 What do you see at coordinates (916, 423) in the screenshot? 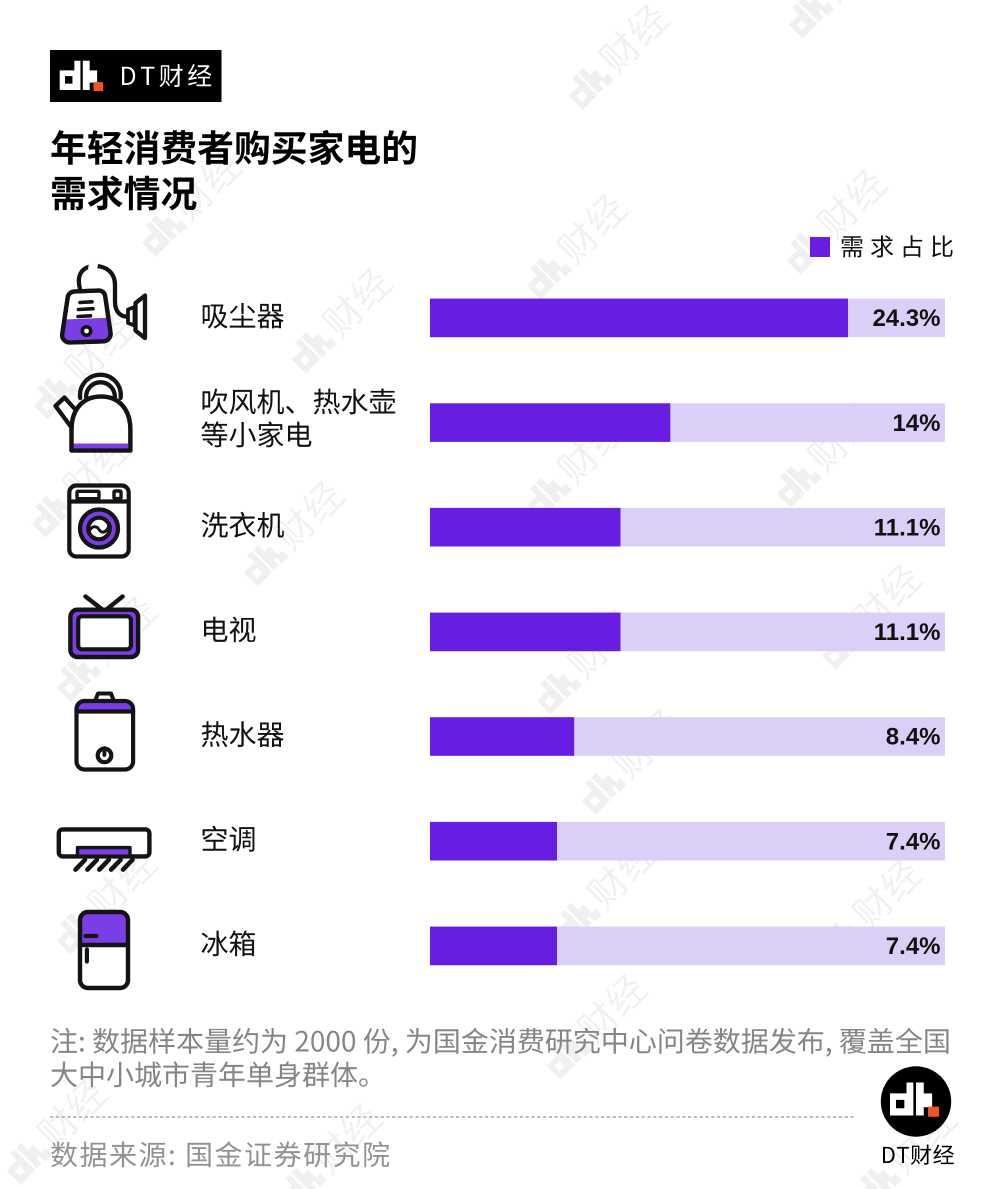
I see `svg-text: 14%` at bounding box center [916, 423].